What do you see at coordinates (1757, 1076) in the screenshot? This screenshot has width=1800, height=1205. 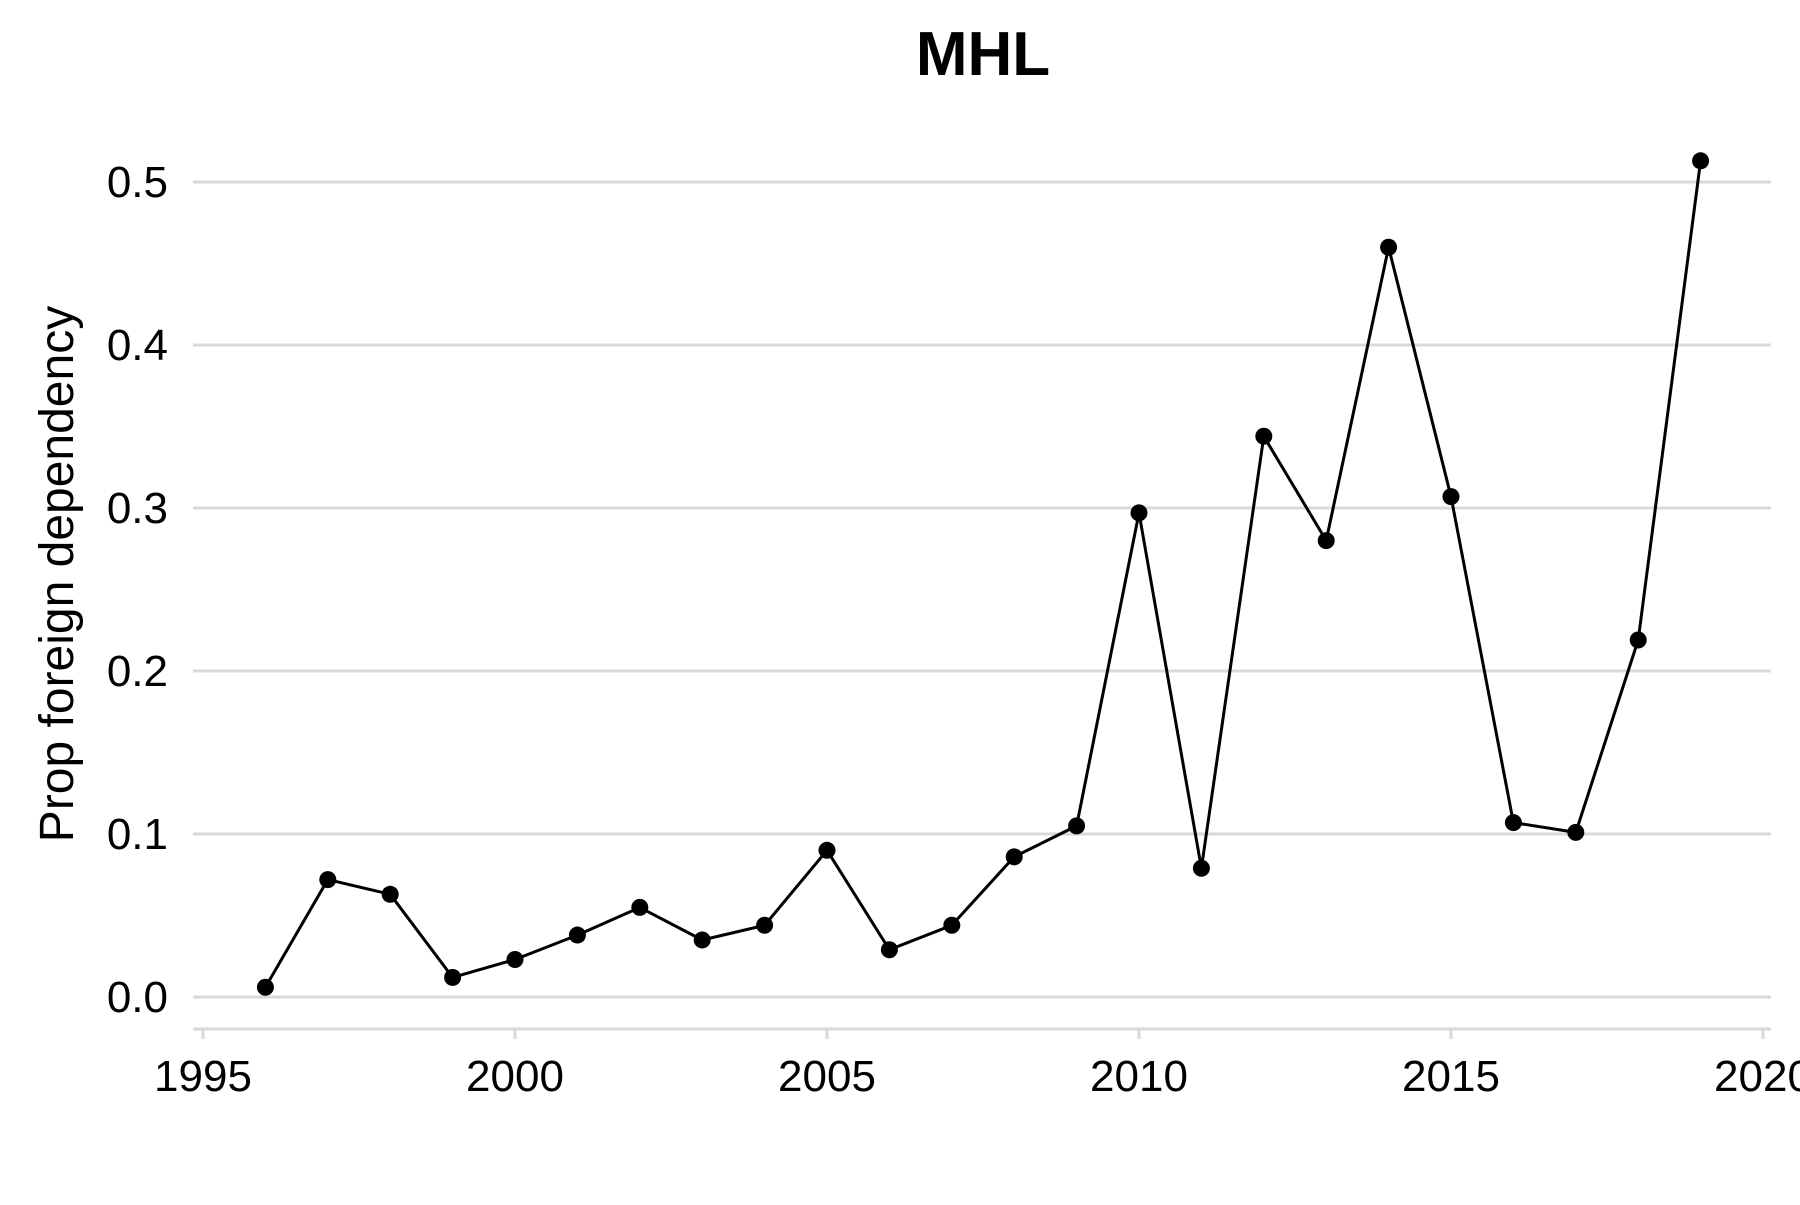 I see `x-tick-label: 2020` at bounding box center [1757, 1076].